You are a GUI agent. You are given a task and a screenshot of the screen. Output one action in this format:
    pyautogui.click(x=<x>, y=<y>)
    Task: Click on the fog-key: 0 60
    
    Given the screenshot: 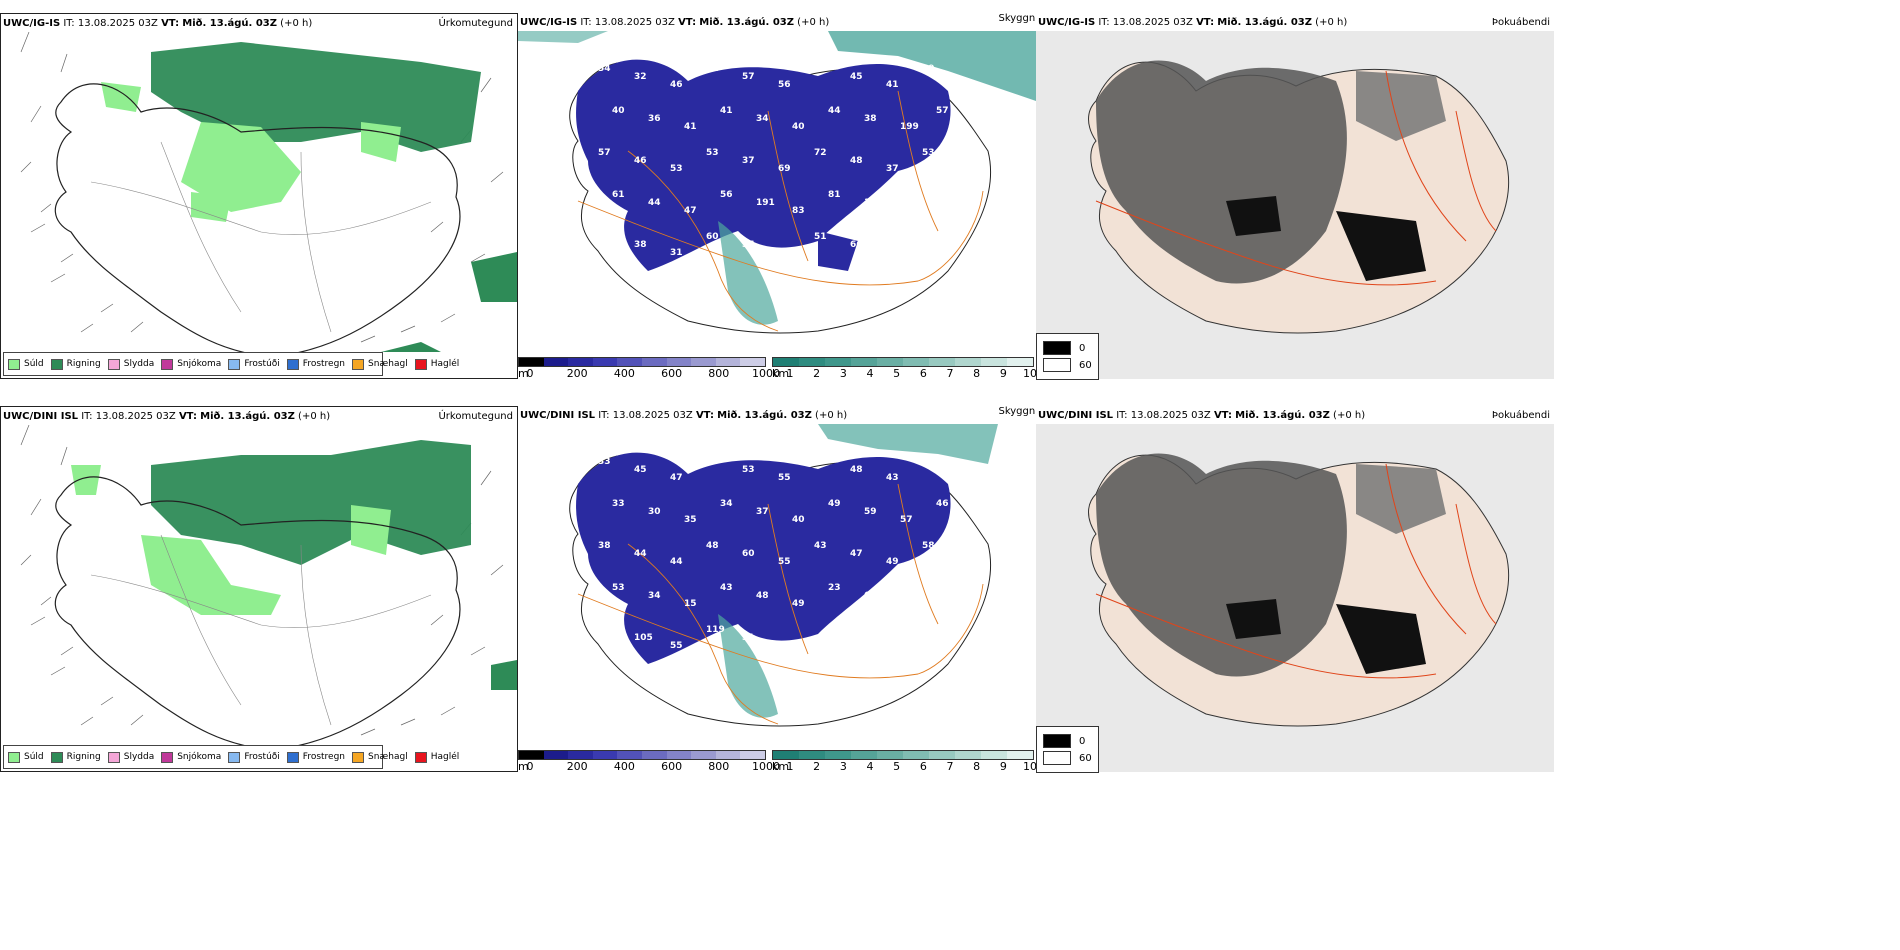 What is the action you would take?
    pyautogui.click(x=1067, y=356)
    